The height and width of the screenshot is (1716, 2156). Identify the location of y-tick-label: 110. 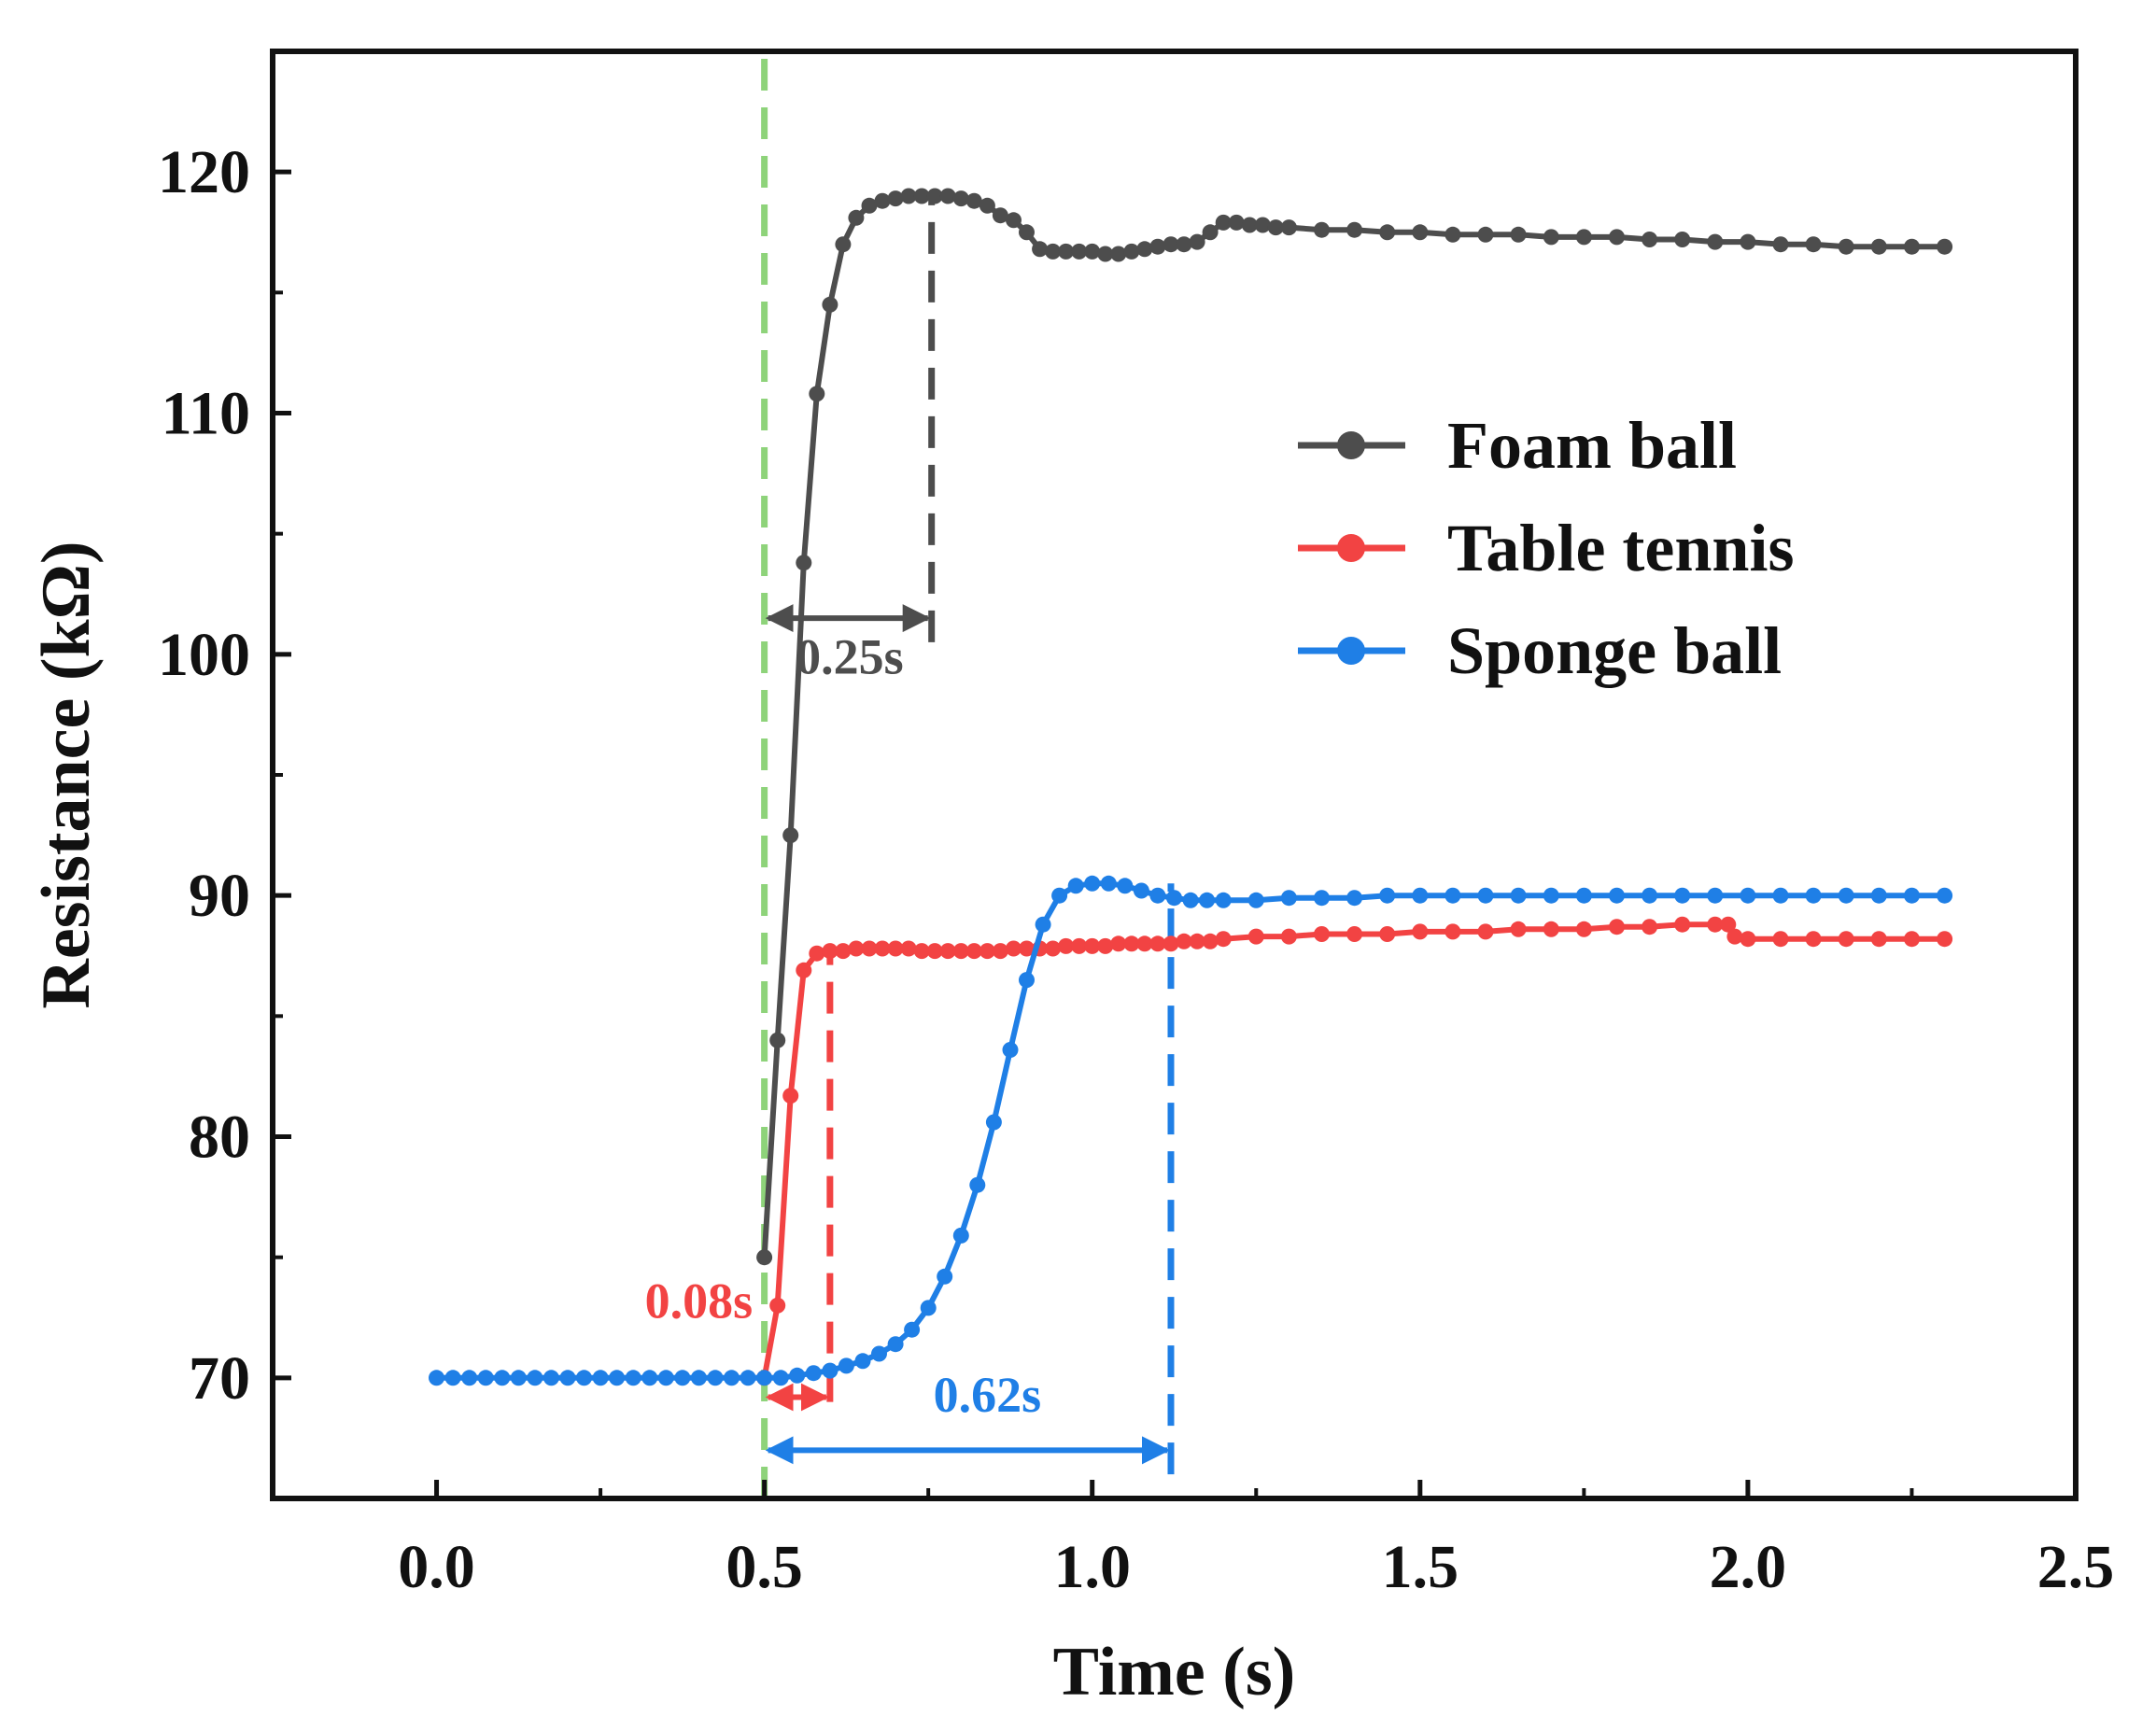
(206, 414).